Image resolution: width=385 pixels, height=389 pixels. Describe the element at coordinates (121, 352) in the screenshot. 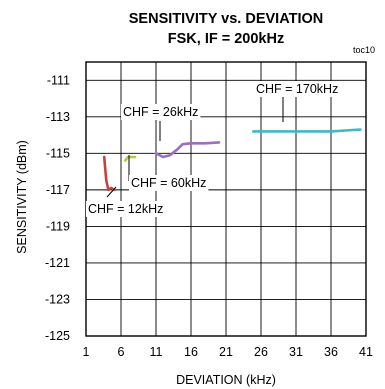

I see `x-tick-label: 6` at that location.